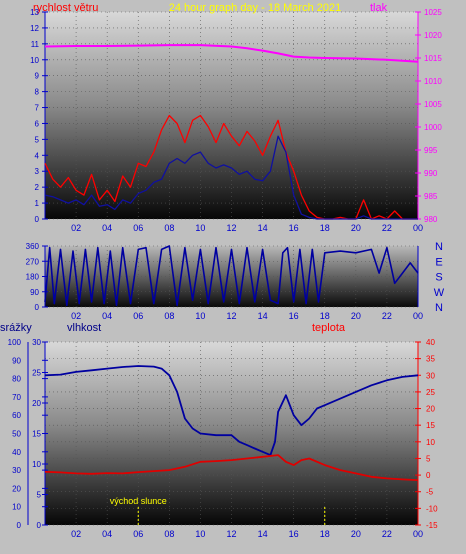 This screenshot has width=466, height=554. I want to click on pressure-y-tick-label: 1015, so click(433, 58).